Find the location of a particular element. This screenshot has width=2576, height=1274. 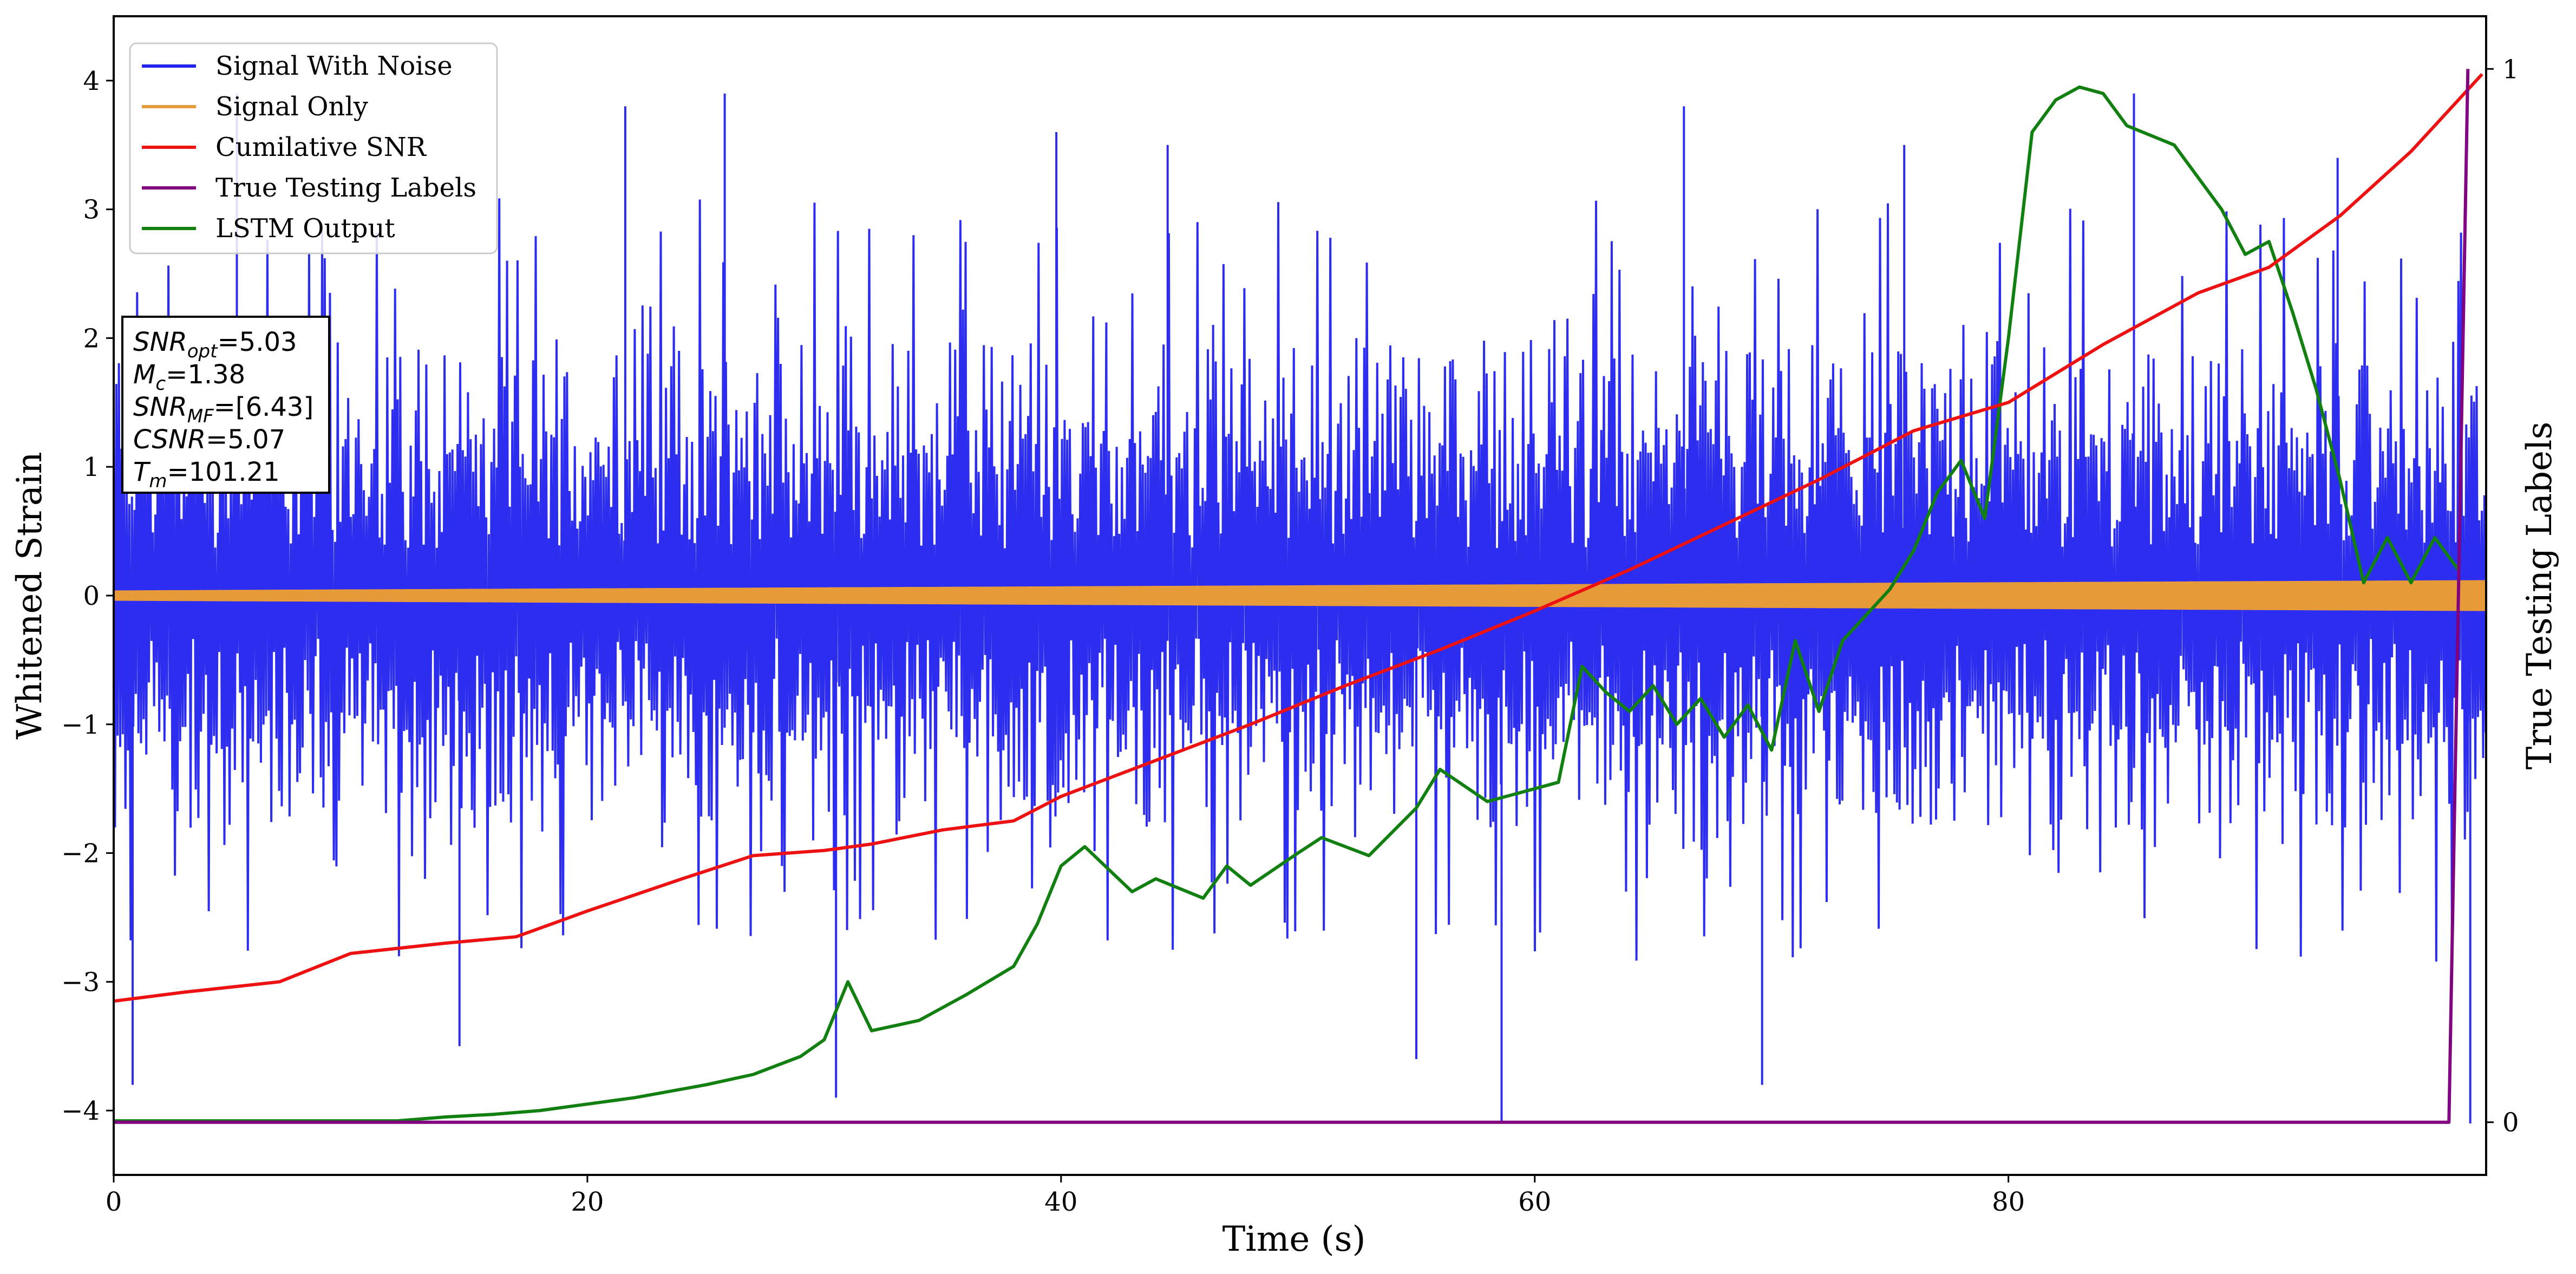

x-tick-label: 0 is located at coordinates (114, 1202).